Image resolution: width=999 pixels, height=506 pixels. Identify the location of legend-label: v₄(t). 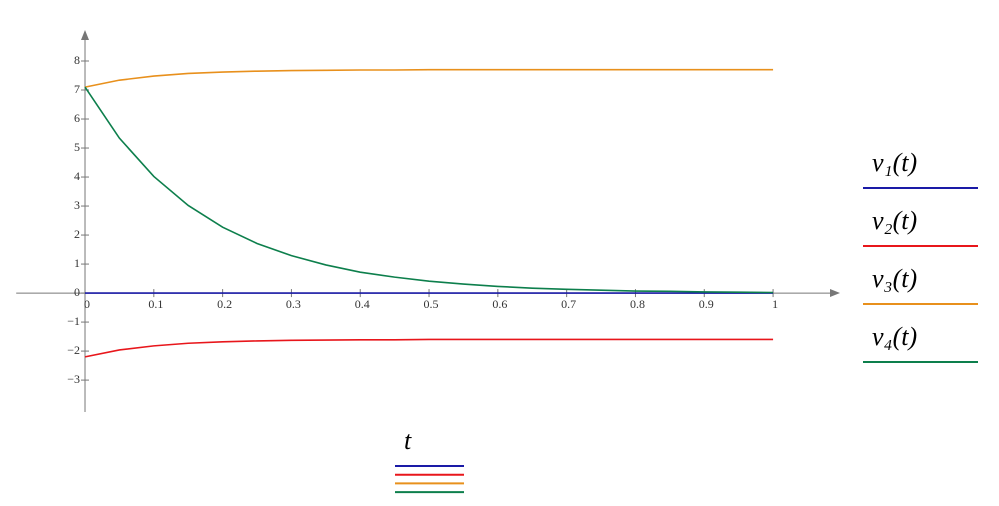
(894, 336).